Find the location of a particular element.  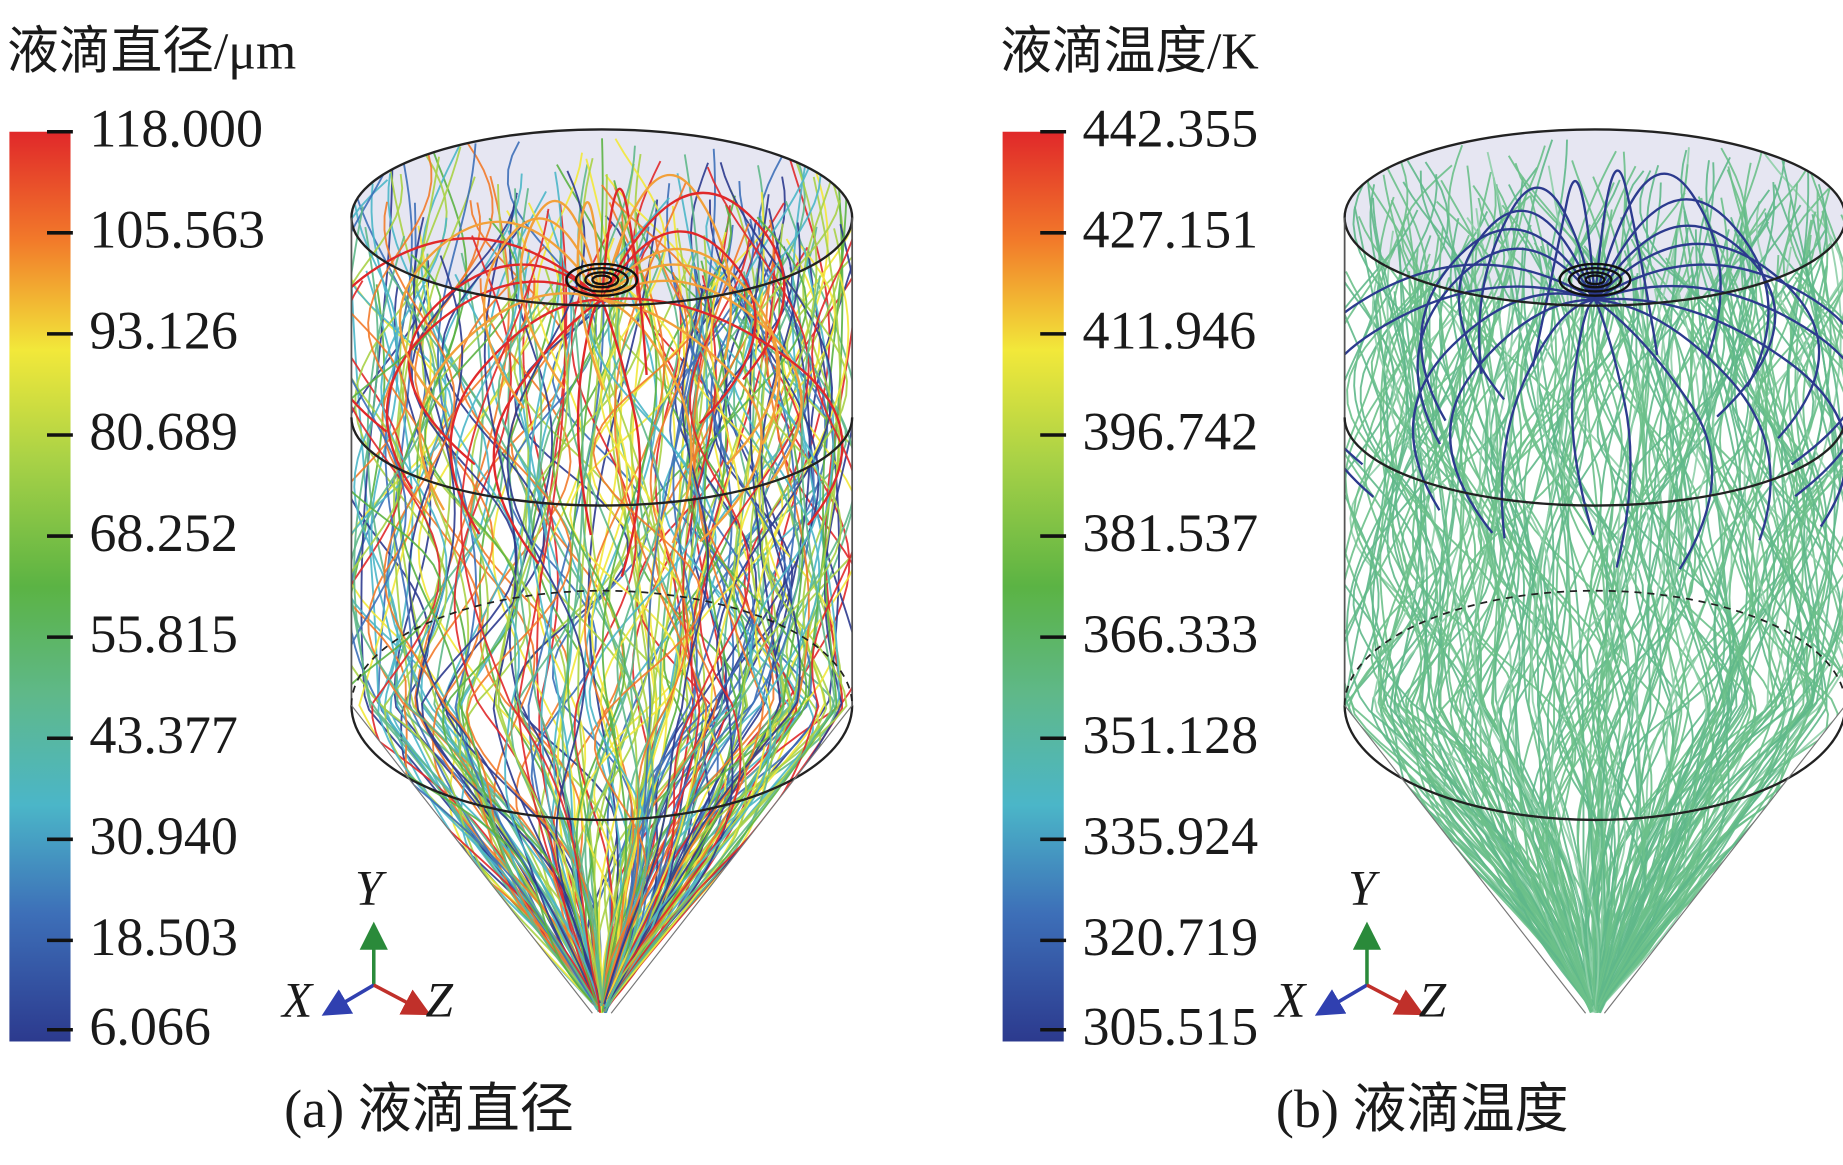

tick-label: 381.537 is located at coordinates (1171, 533).